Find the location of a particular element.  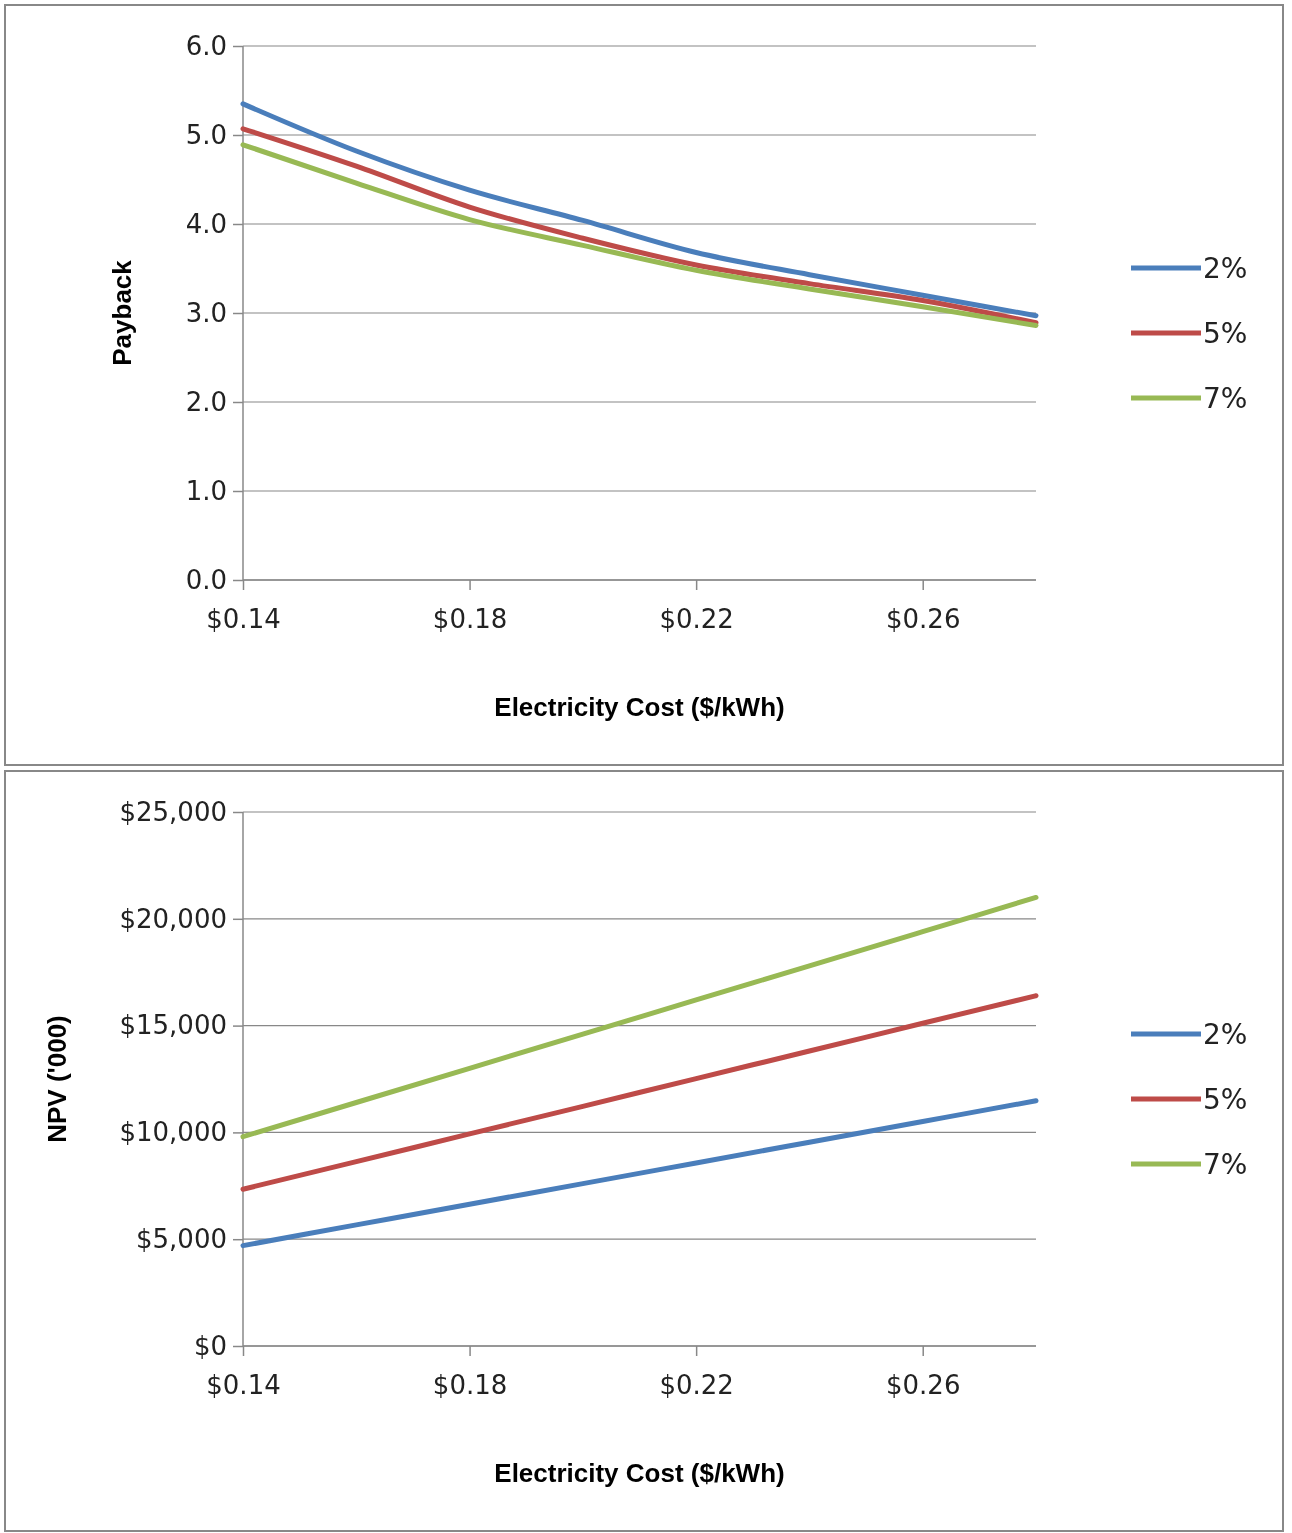

y-tick-label: 4.0 is located at coordinates (206, 223).